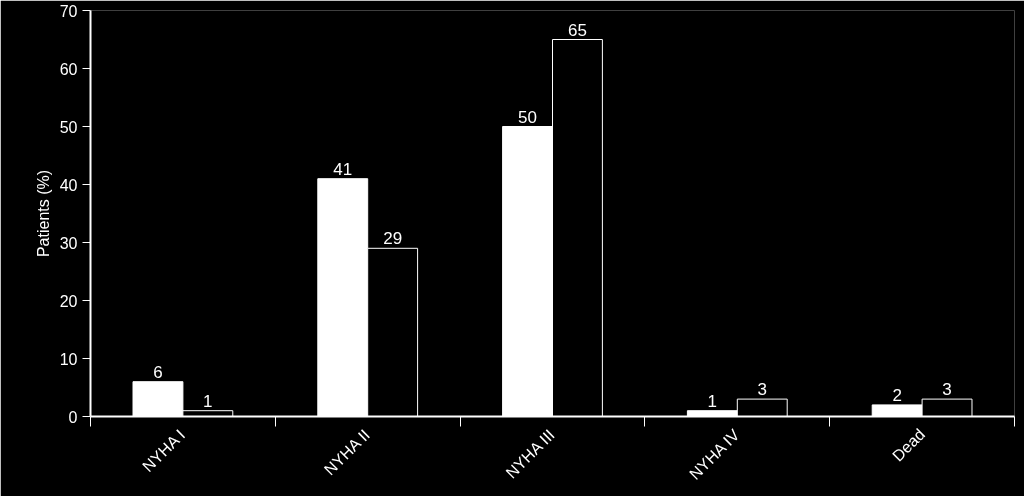 Image resolution: width=1024 pixels, height=496 pixels. What do you see at coordinates (897, 395) in the screenshot?
I see `data-label: 2` at bounding box center [897, 395].